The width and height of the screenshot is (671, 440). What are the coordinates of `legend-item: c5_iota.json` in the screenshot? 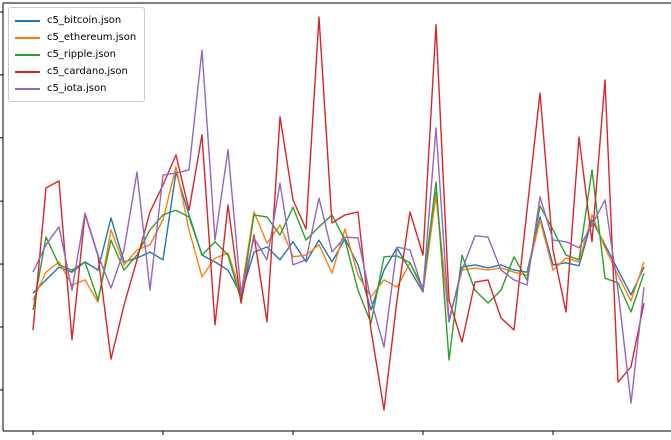 It's located at (75, 88).